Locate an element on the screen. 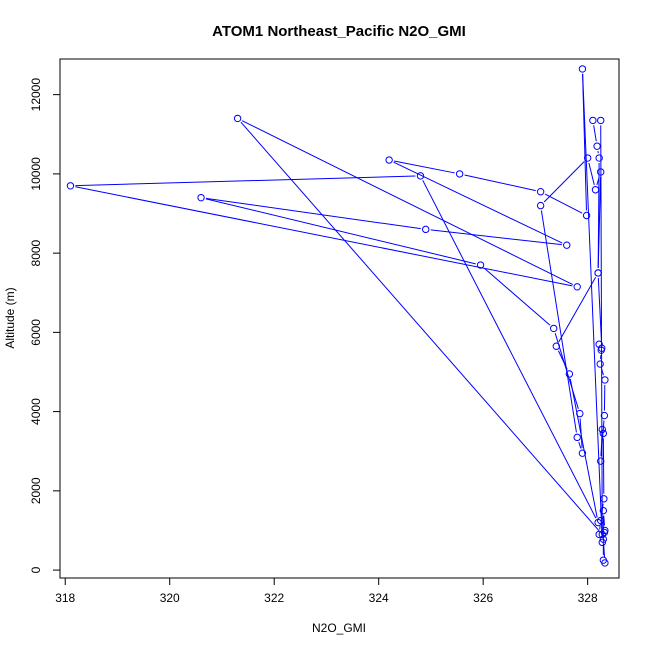 The width and height of the screenshot is (650, 650). y-tick-label: 8000 is located at coordinates (36, 252).